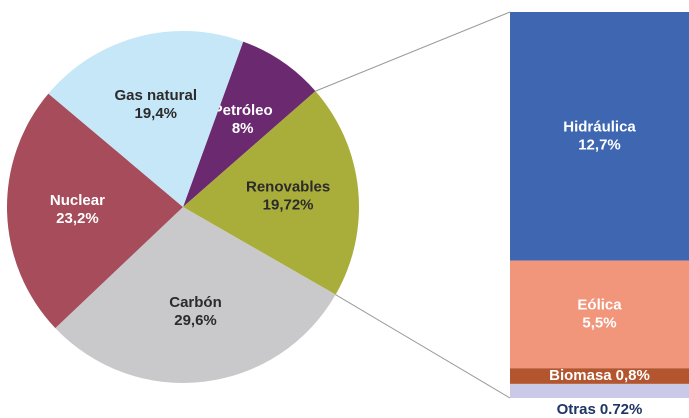 This screenshot has width=689, height=418. I want to click on slice-label: Renovables, so click(288, 187).